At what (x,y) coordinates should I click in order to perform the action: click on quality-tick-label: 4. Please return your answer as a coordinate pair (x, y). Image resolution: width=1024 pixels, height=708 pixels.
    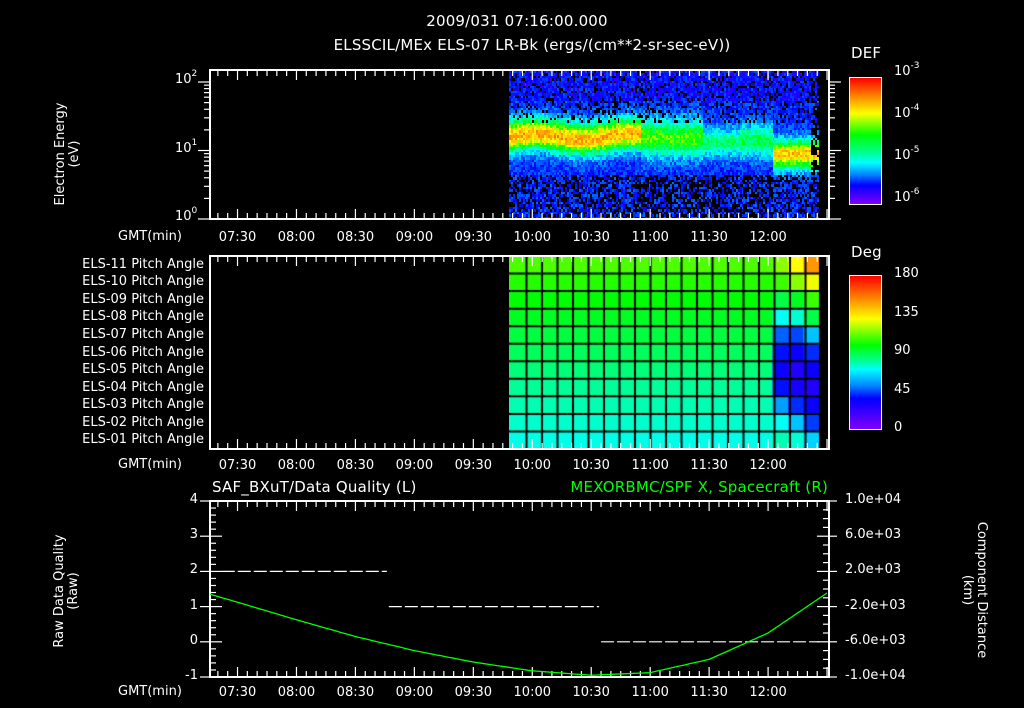
    Looking at the image, I should click on (193, 499).